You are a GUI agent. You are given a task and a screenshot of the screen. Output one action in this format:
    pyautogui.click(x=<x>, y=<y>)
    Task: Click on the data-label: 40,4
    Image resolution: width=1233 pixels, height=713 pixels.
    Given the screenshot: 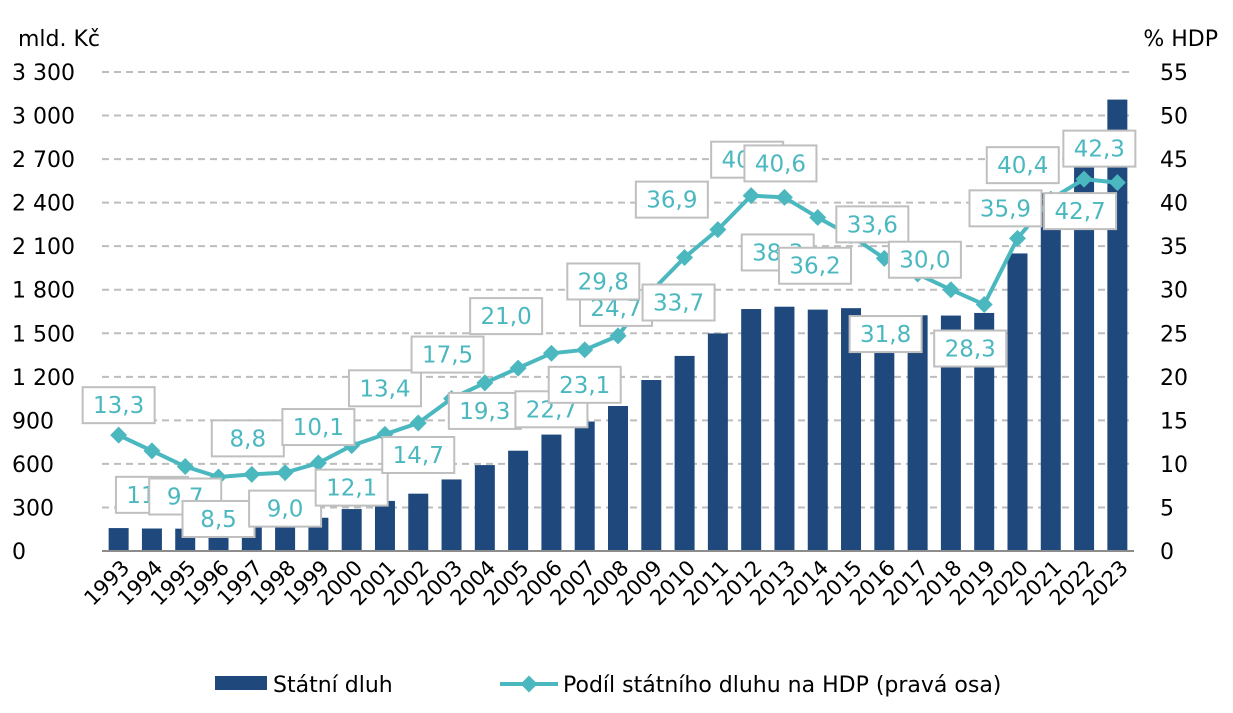 What is the action you would take?
    pyautogui.click(x=1022, y=166)
    